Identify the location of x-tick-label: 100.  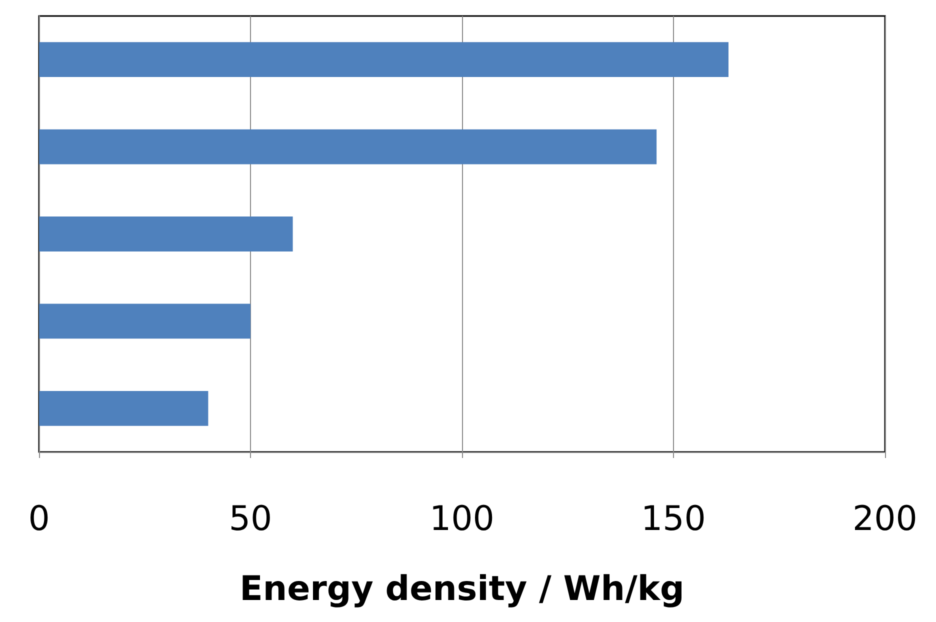
(462, 519).